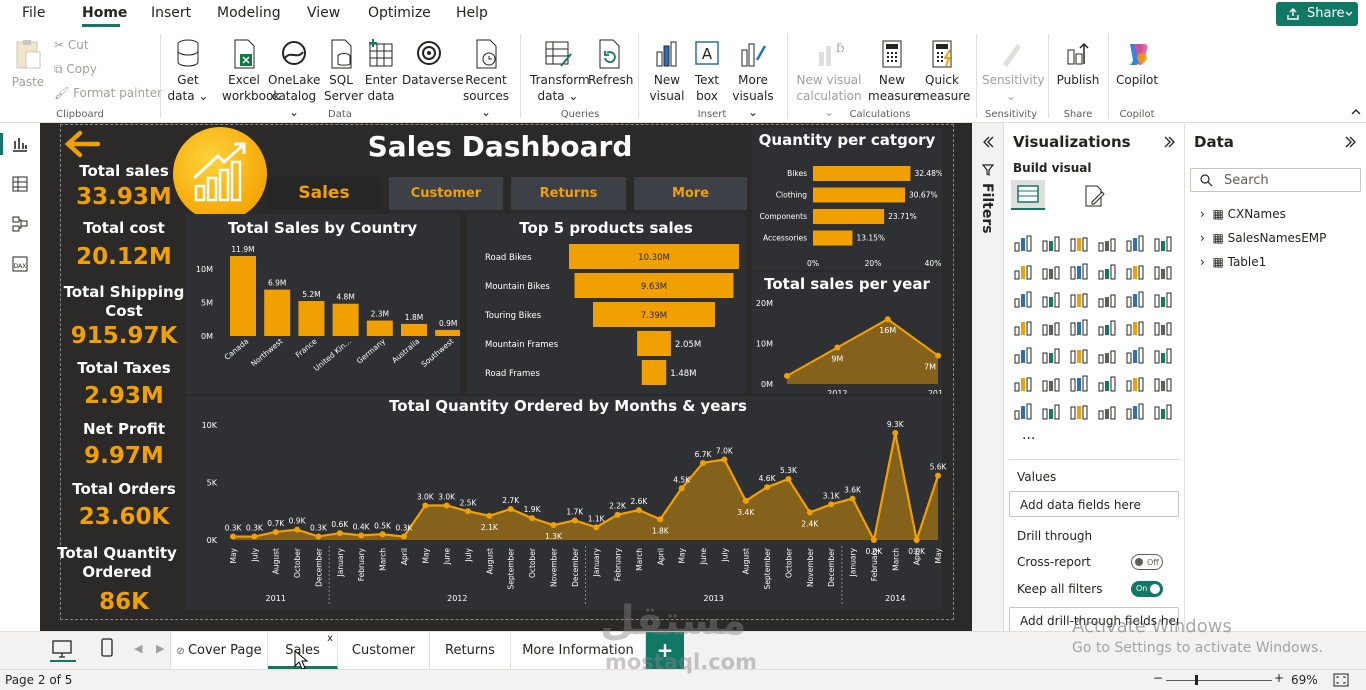  Describe the element at coordinates (108, 93) in the screenshot. I see `format-painter-button: 🖌 Format painter` at that location.